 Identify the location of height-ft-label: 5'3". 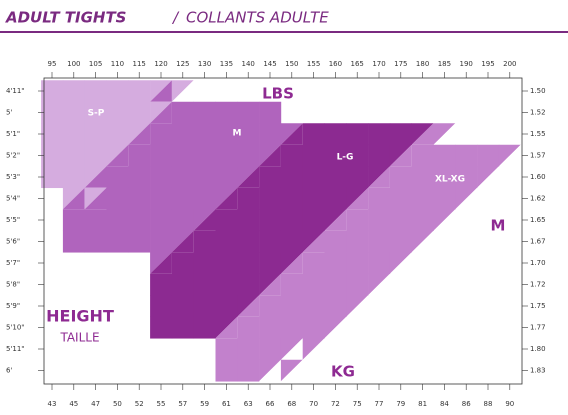
(13, 177).